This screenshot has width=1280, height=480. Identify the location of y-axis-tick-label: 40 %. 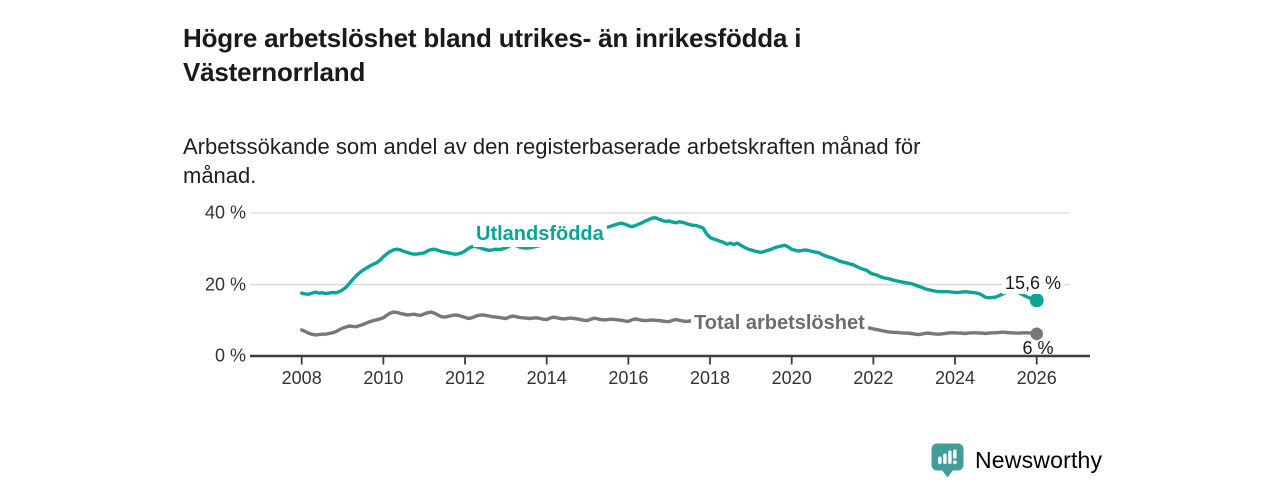
(225, 212).